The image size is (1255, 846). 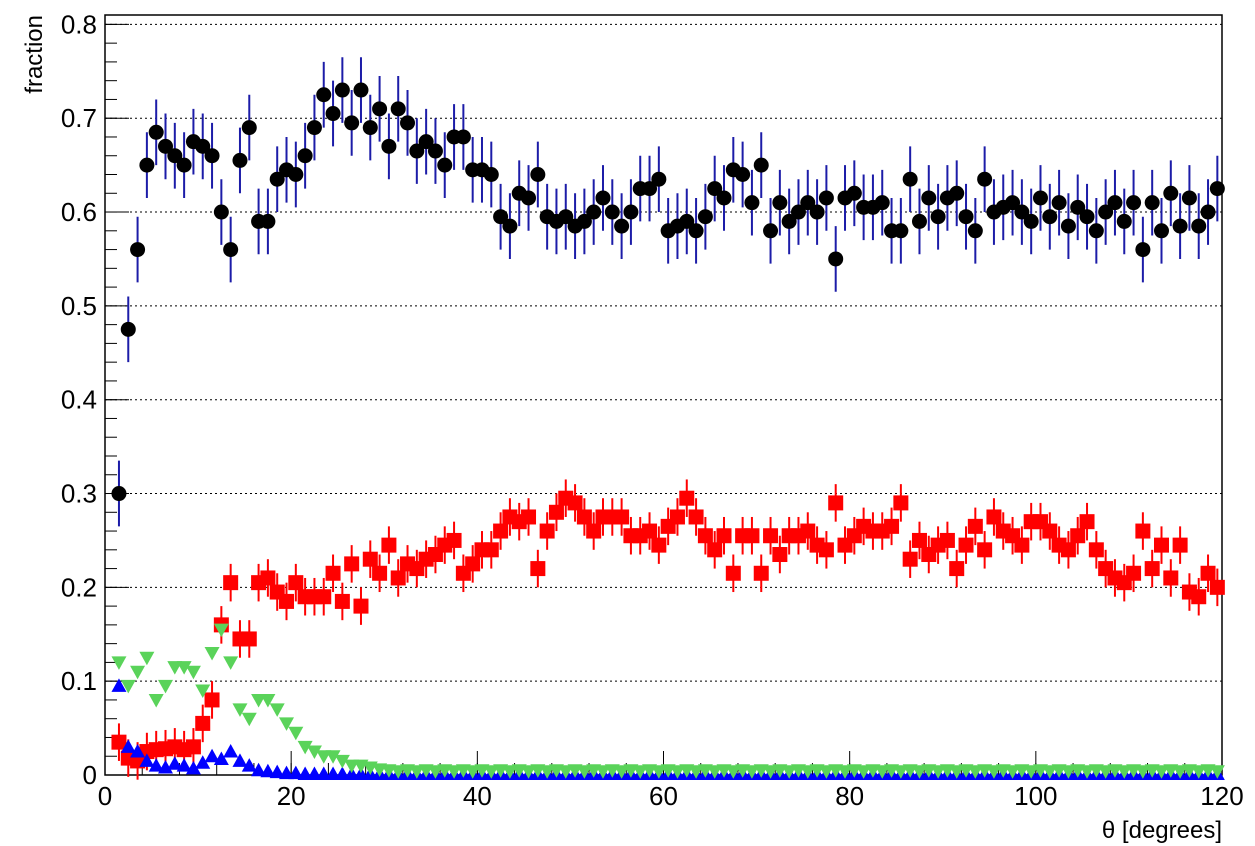 I want to click on x-tick-label: 120, so click(x=1221, y=796).